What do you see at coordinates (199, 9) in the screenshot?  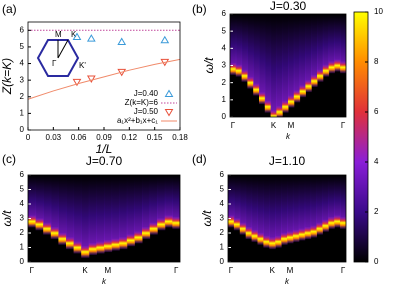 I see `panel-label: (b)` at bounding box center [199, 9].